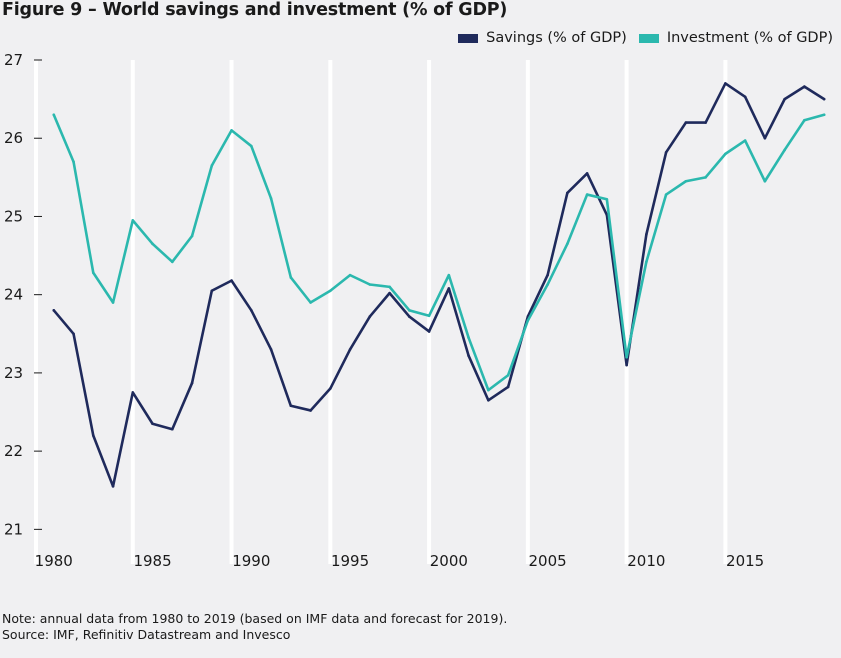  Describe the element at coordinates (54, 310) in the screenshot. I see `data-point-savings-1980` at that location.